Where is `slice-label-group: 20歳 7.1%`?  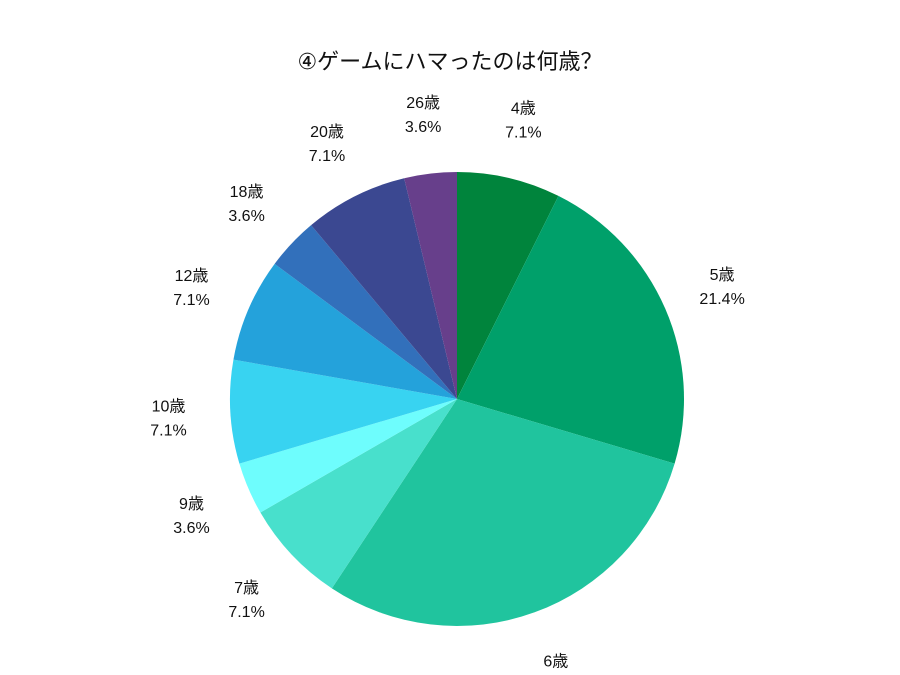
slice-label-group: 20歳 7.1% is located at coordinates (327, 144).